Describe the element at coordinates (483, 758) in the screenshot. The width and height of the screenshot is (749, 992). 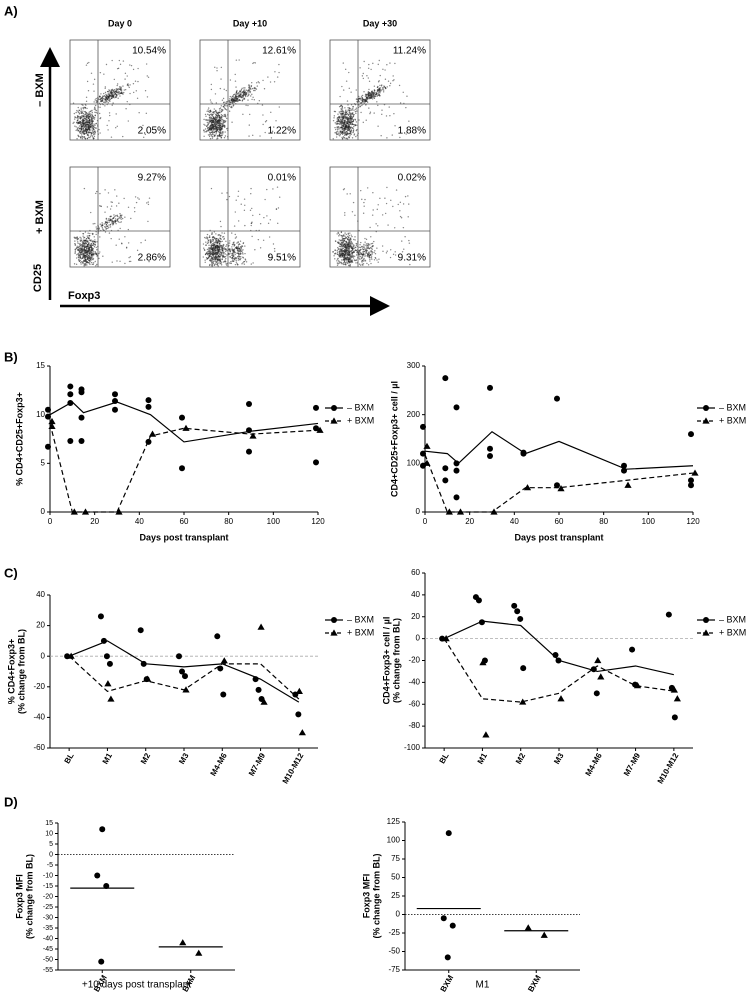
I see `x-tick-label: M1` at that location.